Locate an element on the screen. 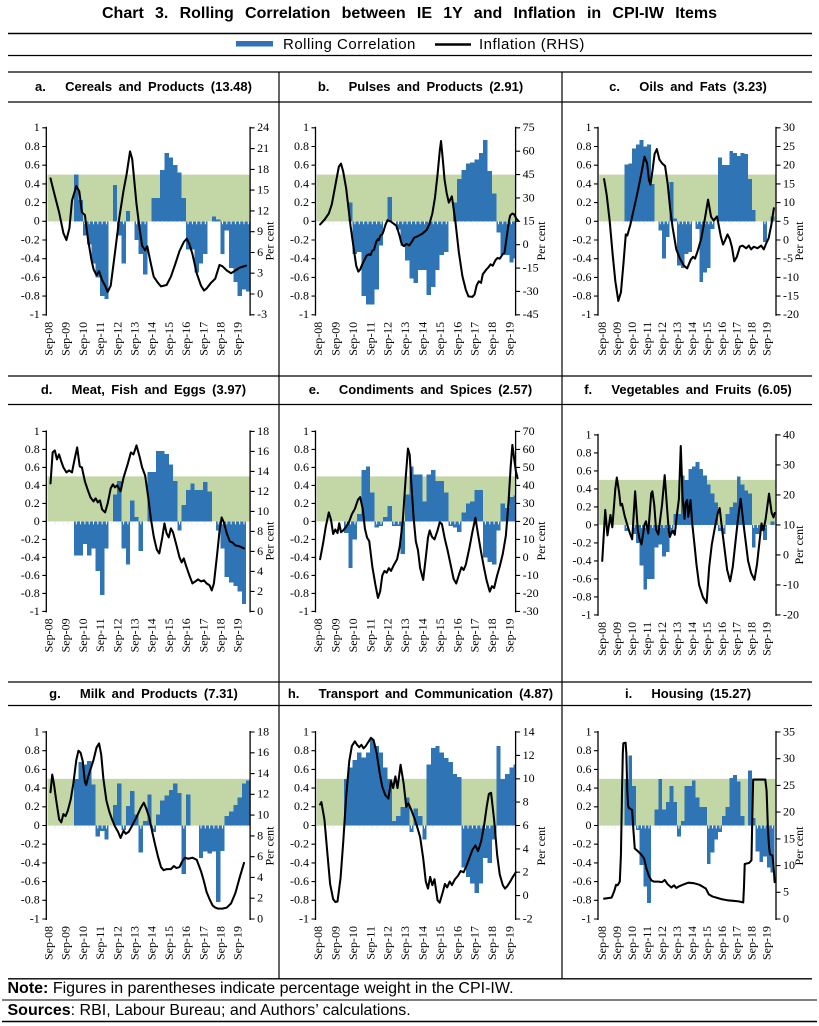 This screenshot has width=819, height=1026. svg-text: 40 is located at coordinates (789, 434).